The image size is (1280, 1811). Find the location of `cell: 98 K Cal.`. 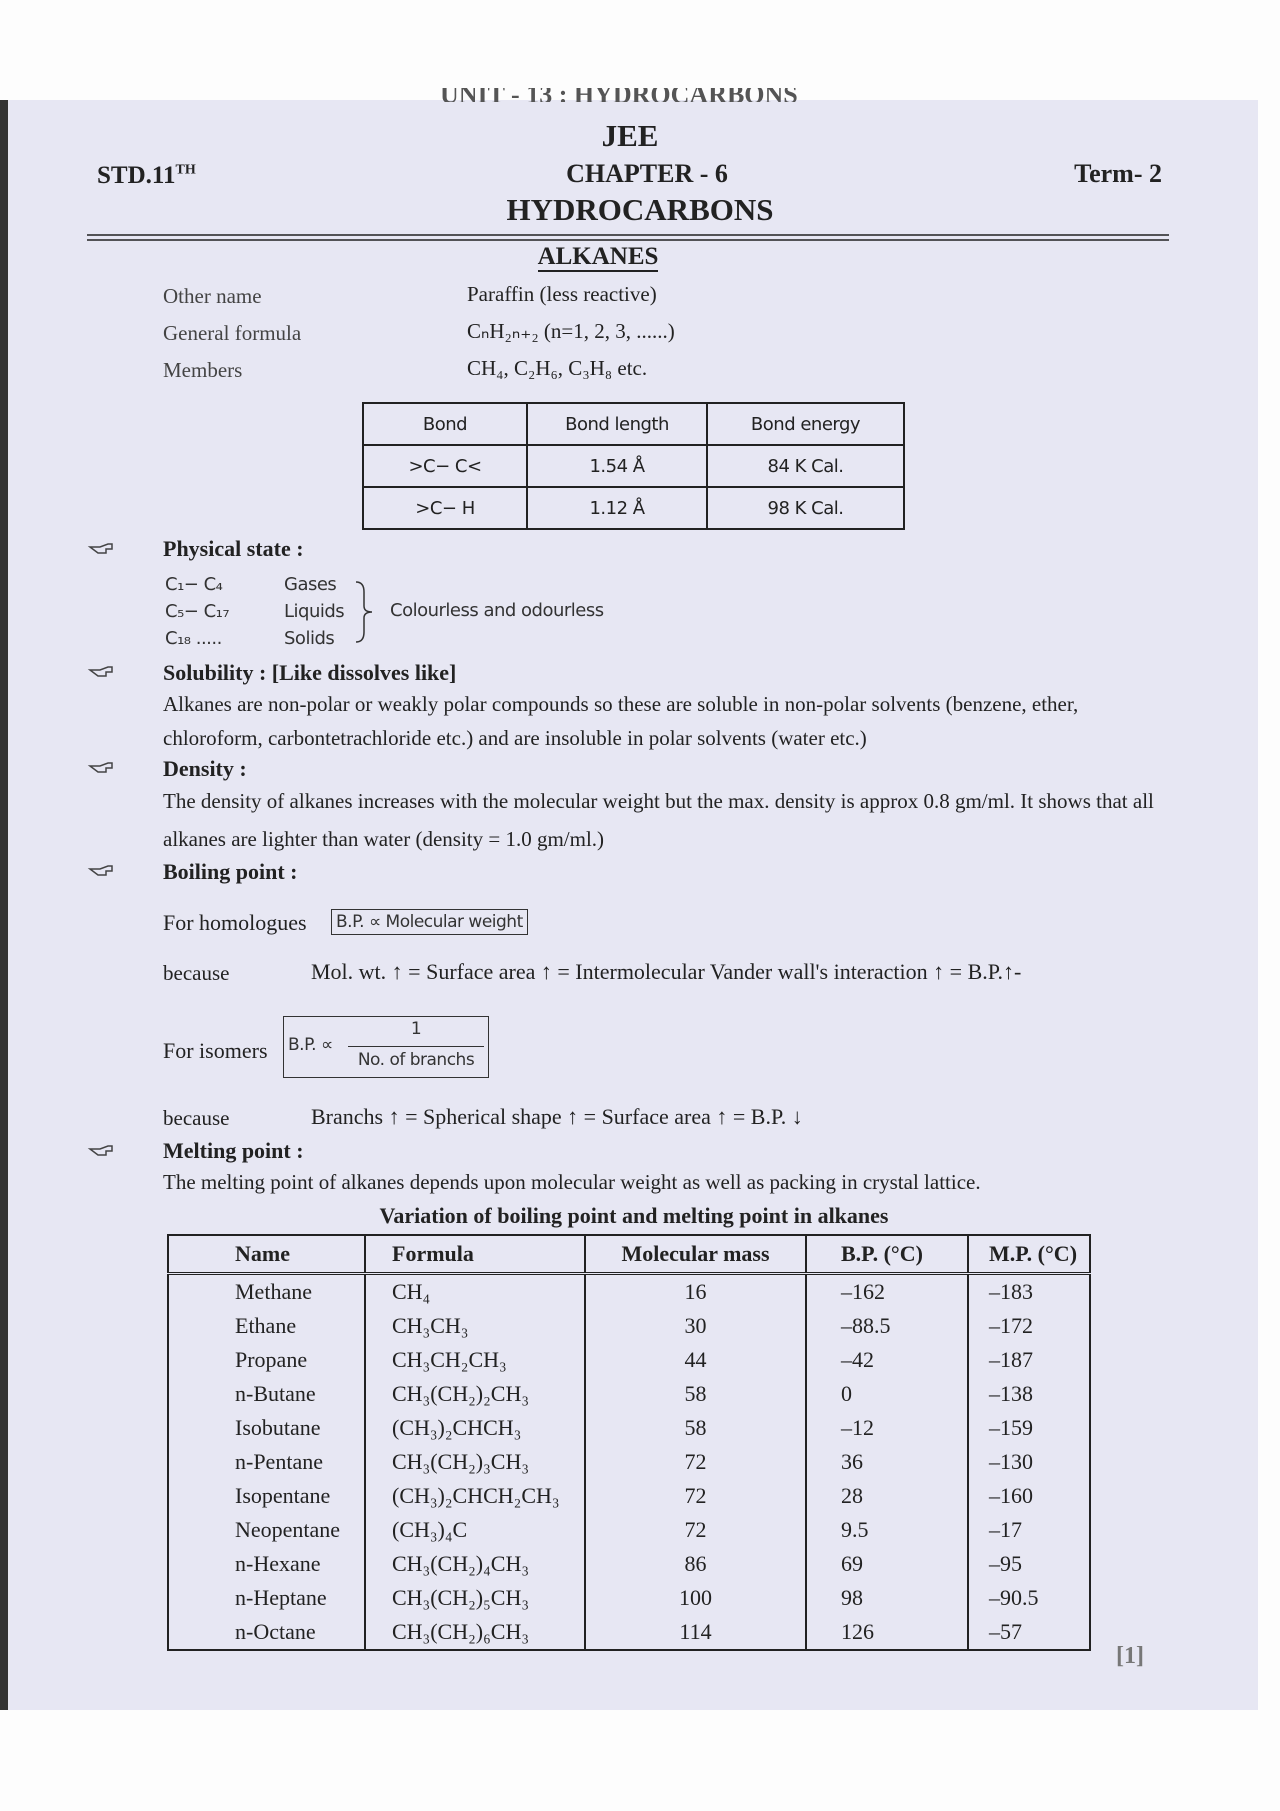

cell: 98 K Cal. is located at coordinates (805, 508).